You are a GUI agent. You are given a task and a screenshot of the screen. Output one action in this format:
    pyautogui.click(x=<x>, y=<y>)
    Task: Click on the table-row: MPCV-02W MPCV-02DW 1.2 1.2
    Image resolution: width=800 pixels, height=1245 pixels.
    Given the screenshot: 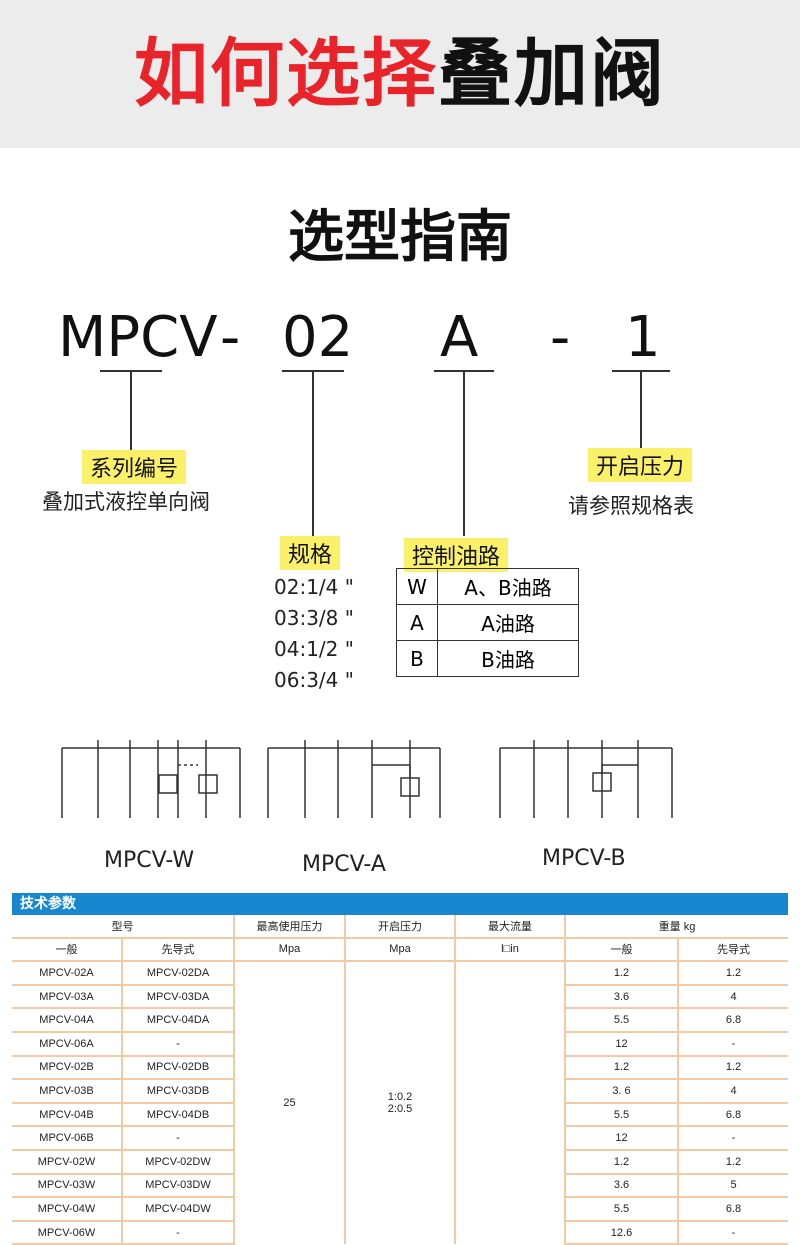 What is the action you would take?
    pyautogui.click(x=400, y=1162)
    